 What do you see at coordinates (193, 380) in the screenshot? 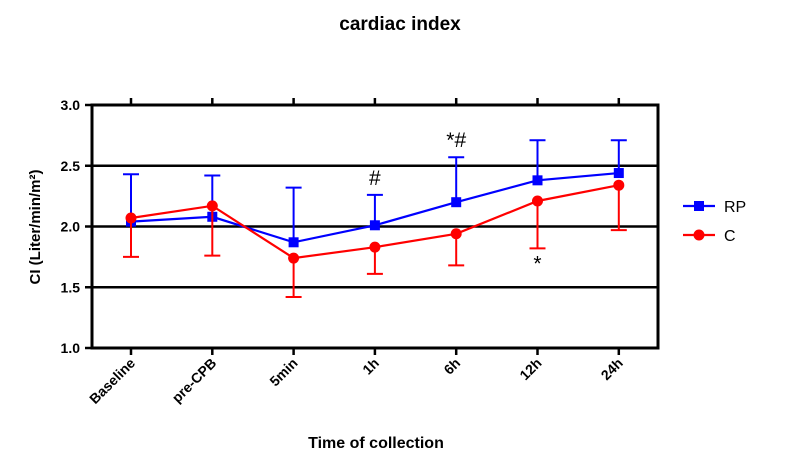
I see `x-tick-label: pre-CPB` at bounding box center [193, 380].